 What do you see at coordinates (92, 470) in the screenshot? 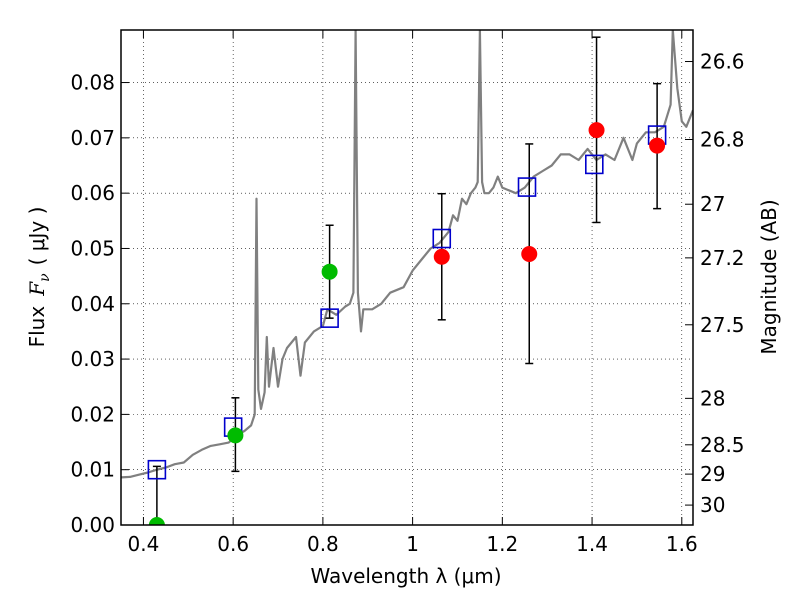
I see `y-tick-label: 0.01` at bounding box center [92, 470].